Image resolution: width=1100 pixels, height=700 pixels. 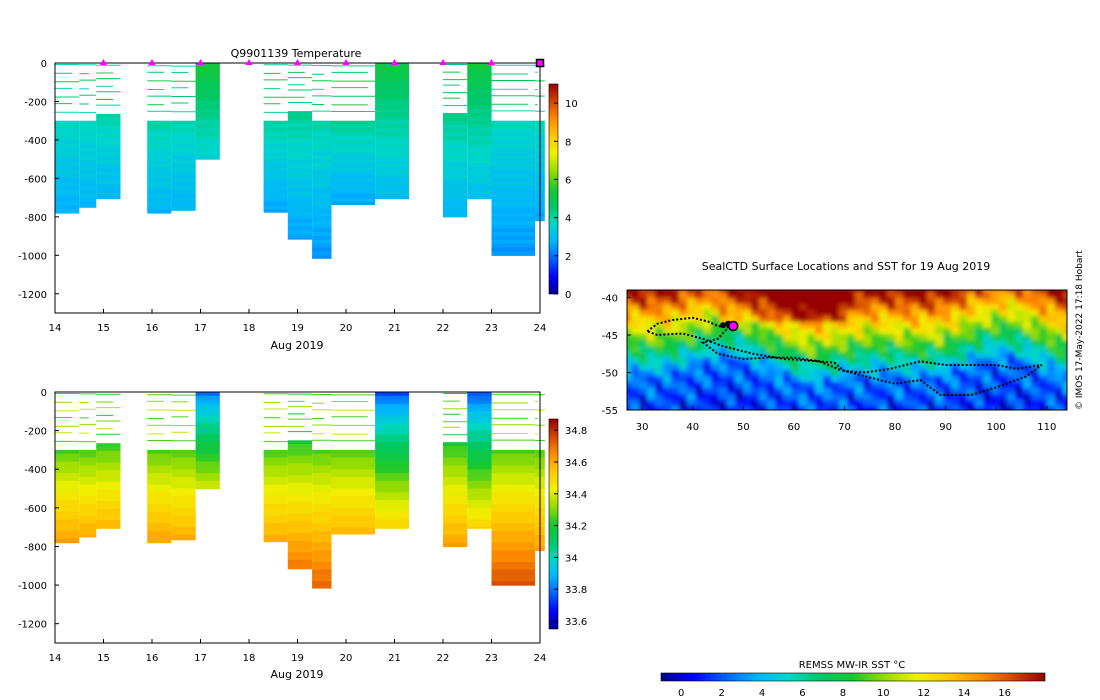 I want to click on sst-colorbar-tick-label: 10, so click(x=883, y=693).